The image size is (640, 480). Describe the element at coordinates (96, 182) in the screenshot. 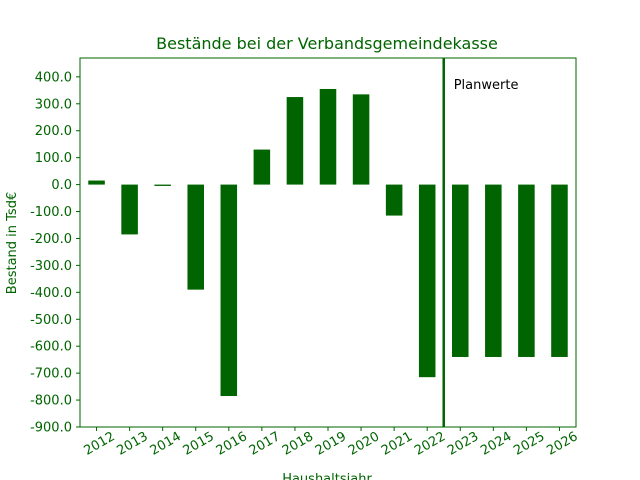

I see `bar-2012` at that location.